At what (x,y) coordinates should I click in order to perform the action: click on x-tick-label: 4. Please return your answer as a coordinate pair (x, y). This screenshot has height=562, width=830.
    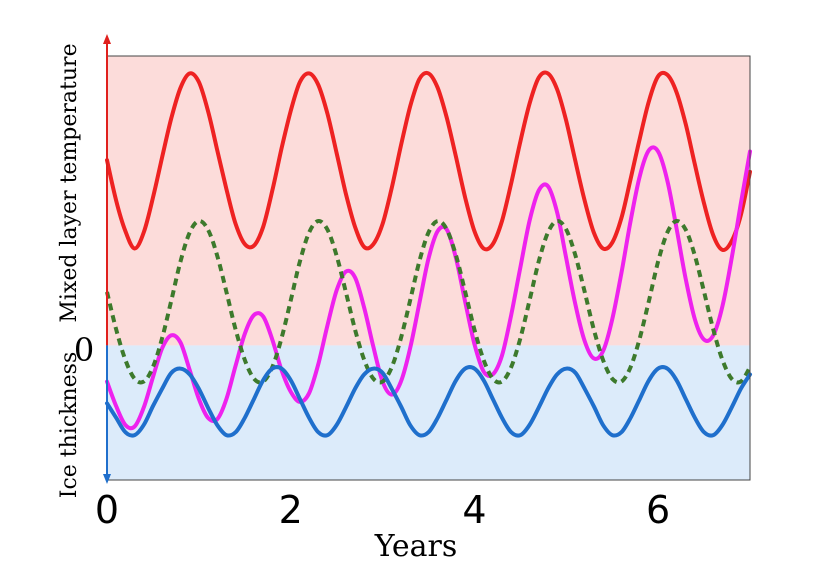
    Looking at the image, I should click on (474, 510).